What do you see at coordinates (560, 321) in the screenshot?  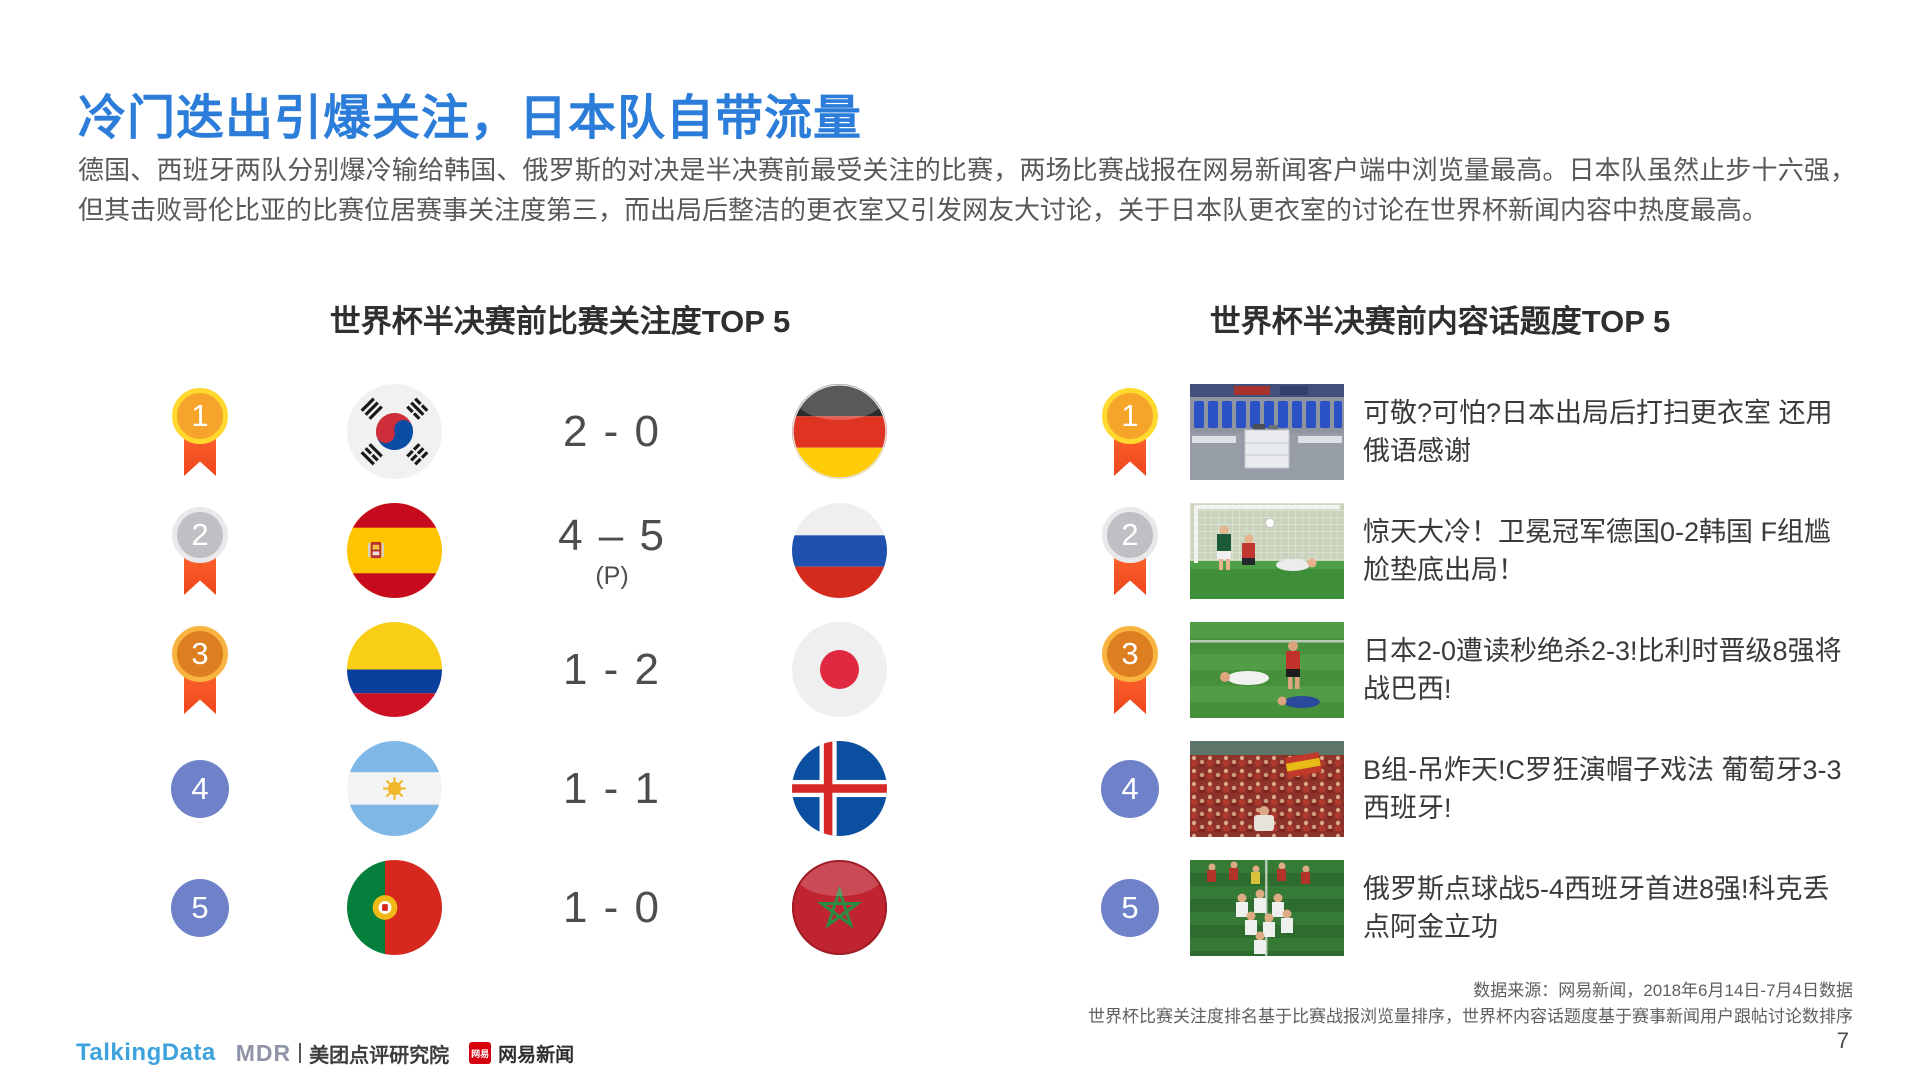 I see `left-panel-title: 世界杯半决赛前比赛关注度TOP 5` at bounding box center [560, 321].